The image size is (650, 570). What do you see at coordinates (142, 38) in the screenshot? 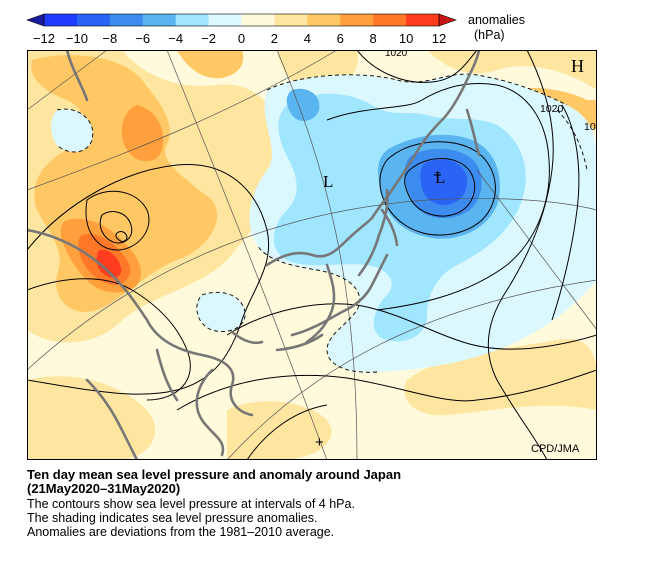
I see `colorbar-tick-label: −6` at bounding box center [142, 38].